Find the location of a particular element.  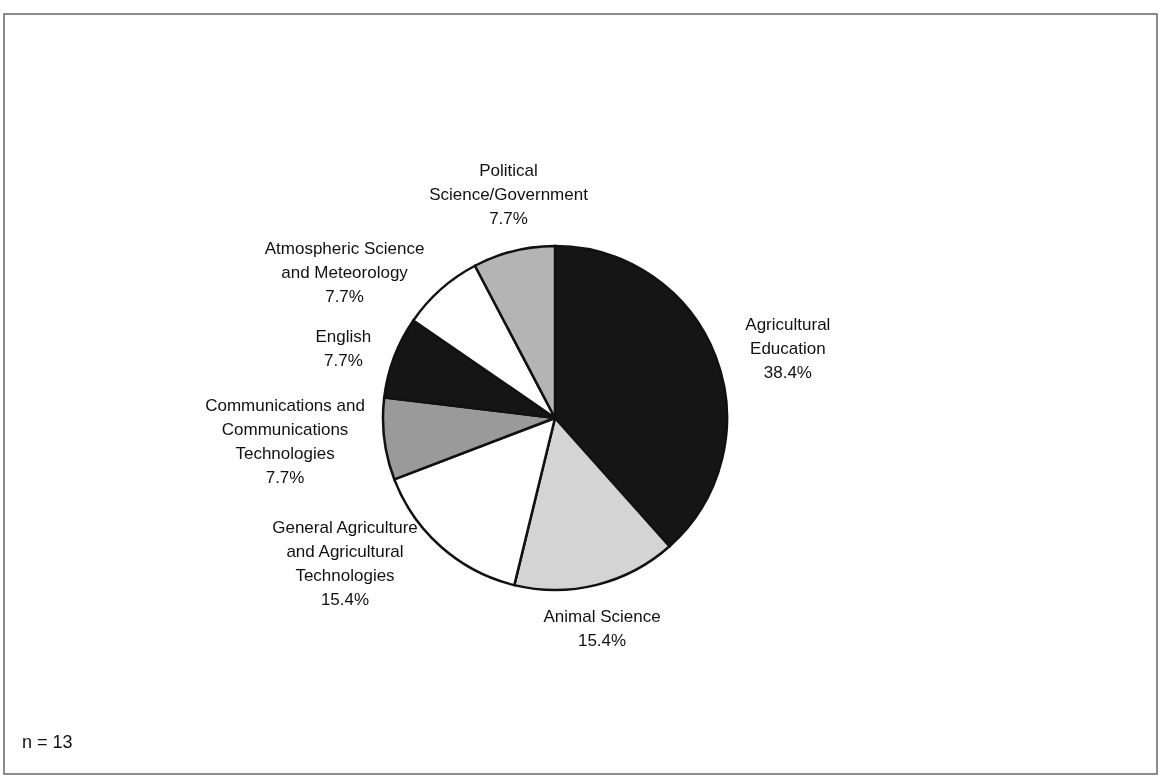

slice-label: Atmospheric Science and Meteorology is located at coordinates (344, 260).